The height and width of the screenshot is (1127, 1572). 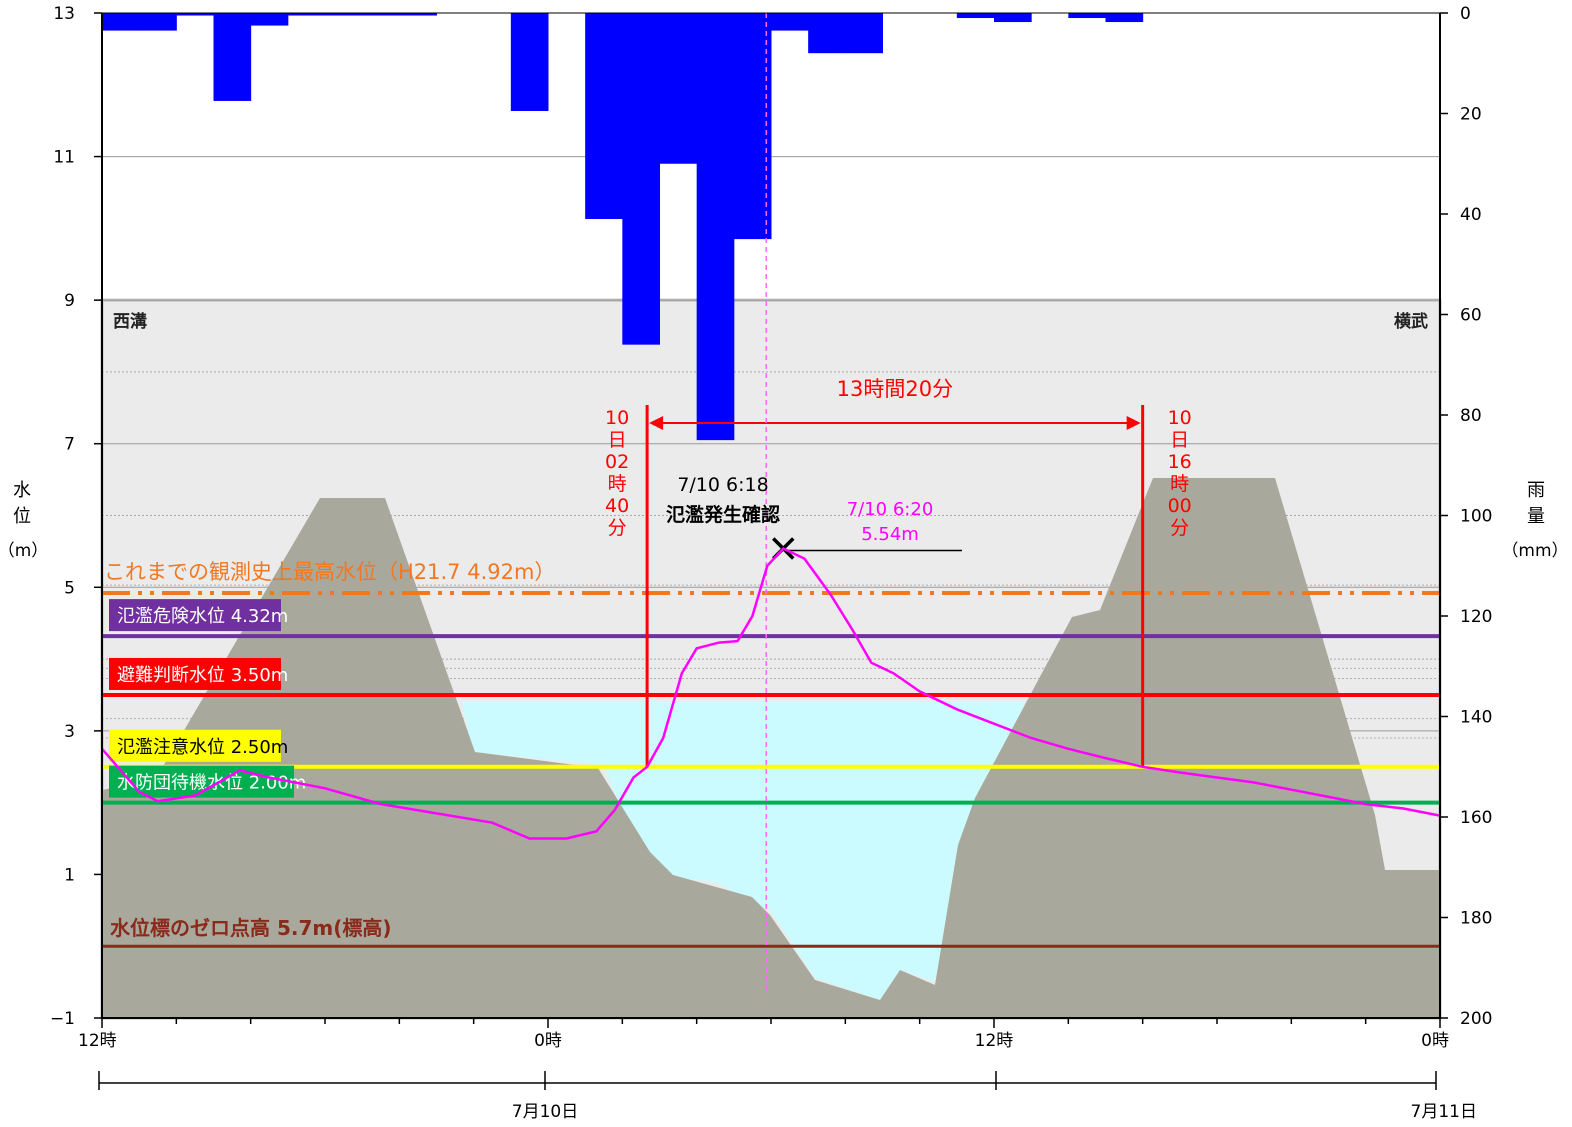 What do you see at coordinates (202, 616) in the screenshot?
I see `threshold-label: 氾濫危険水位 4.32m` at bounding box center [202, 616].